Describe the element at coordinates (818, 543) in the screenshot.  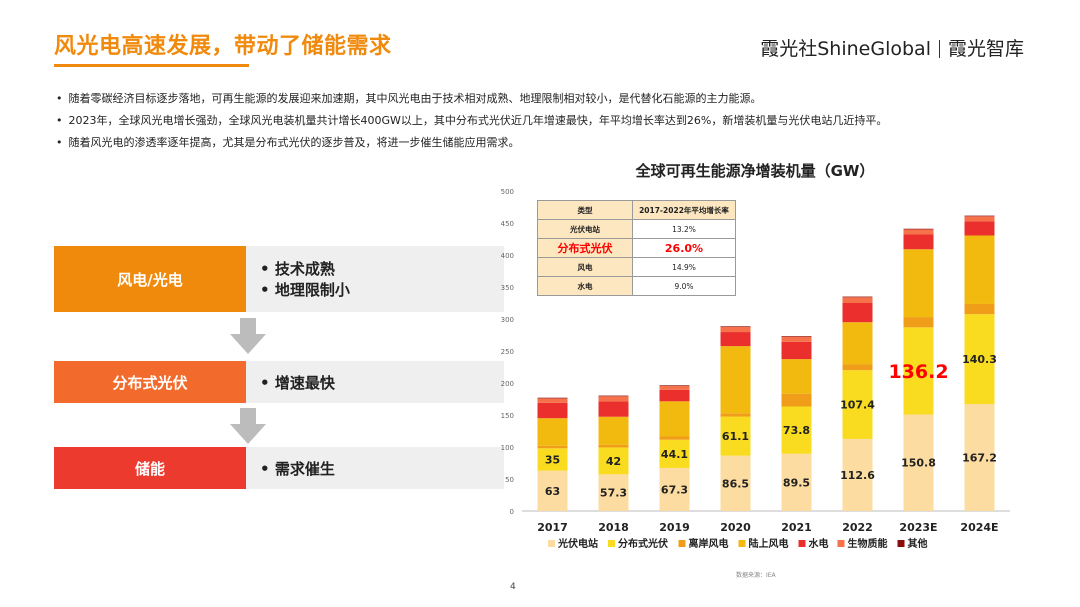
I see `legend-label: 水电` at that location.